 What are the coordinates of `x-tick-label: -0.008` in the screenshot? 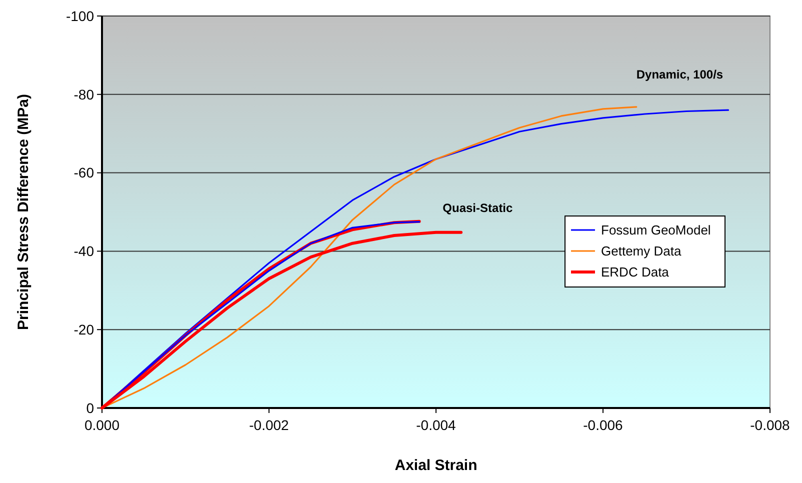 It's located at (770, 425).